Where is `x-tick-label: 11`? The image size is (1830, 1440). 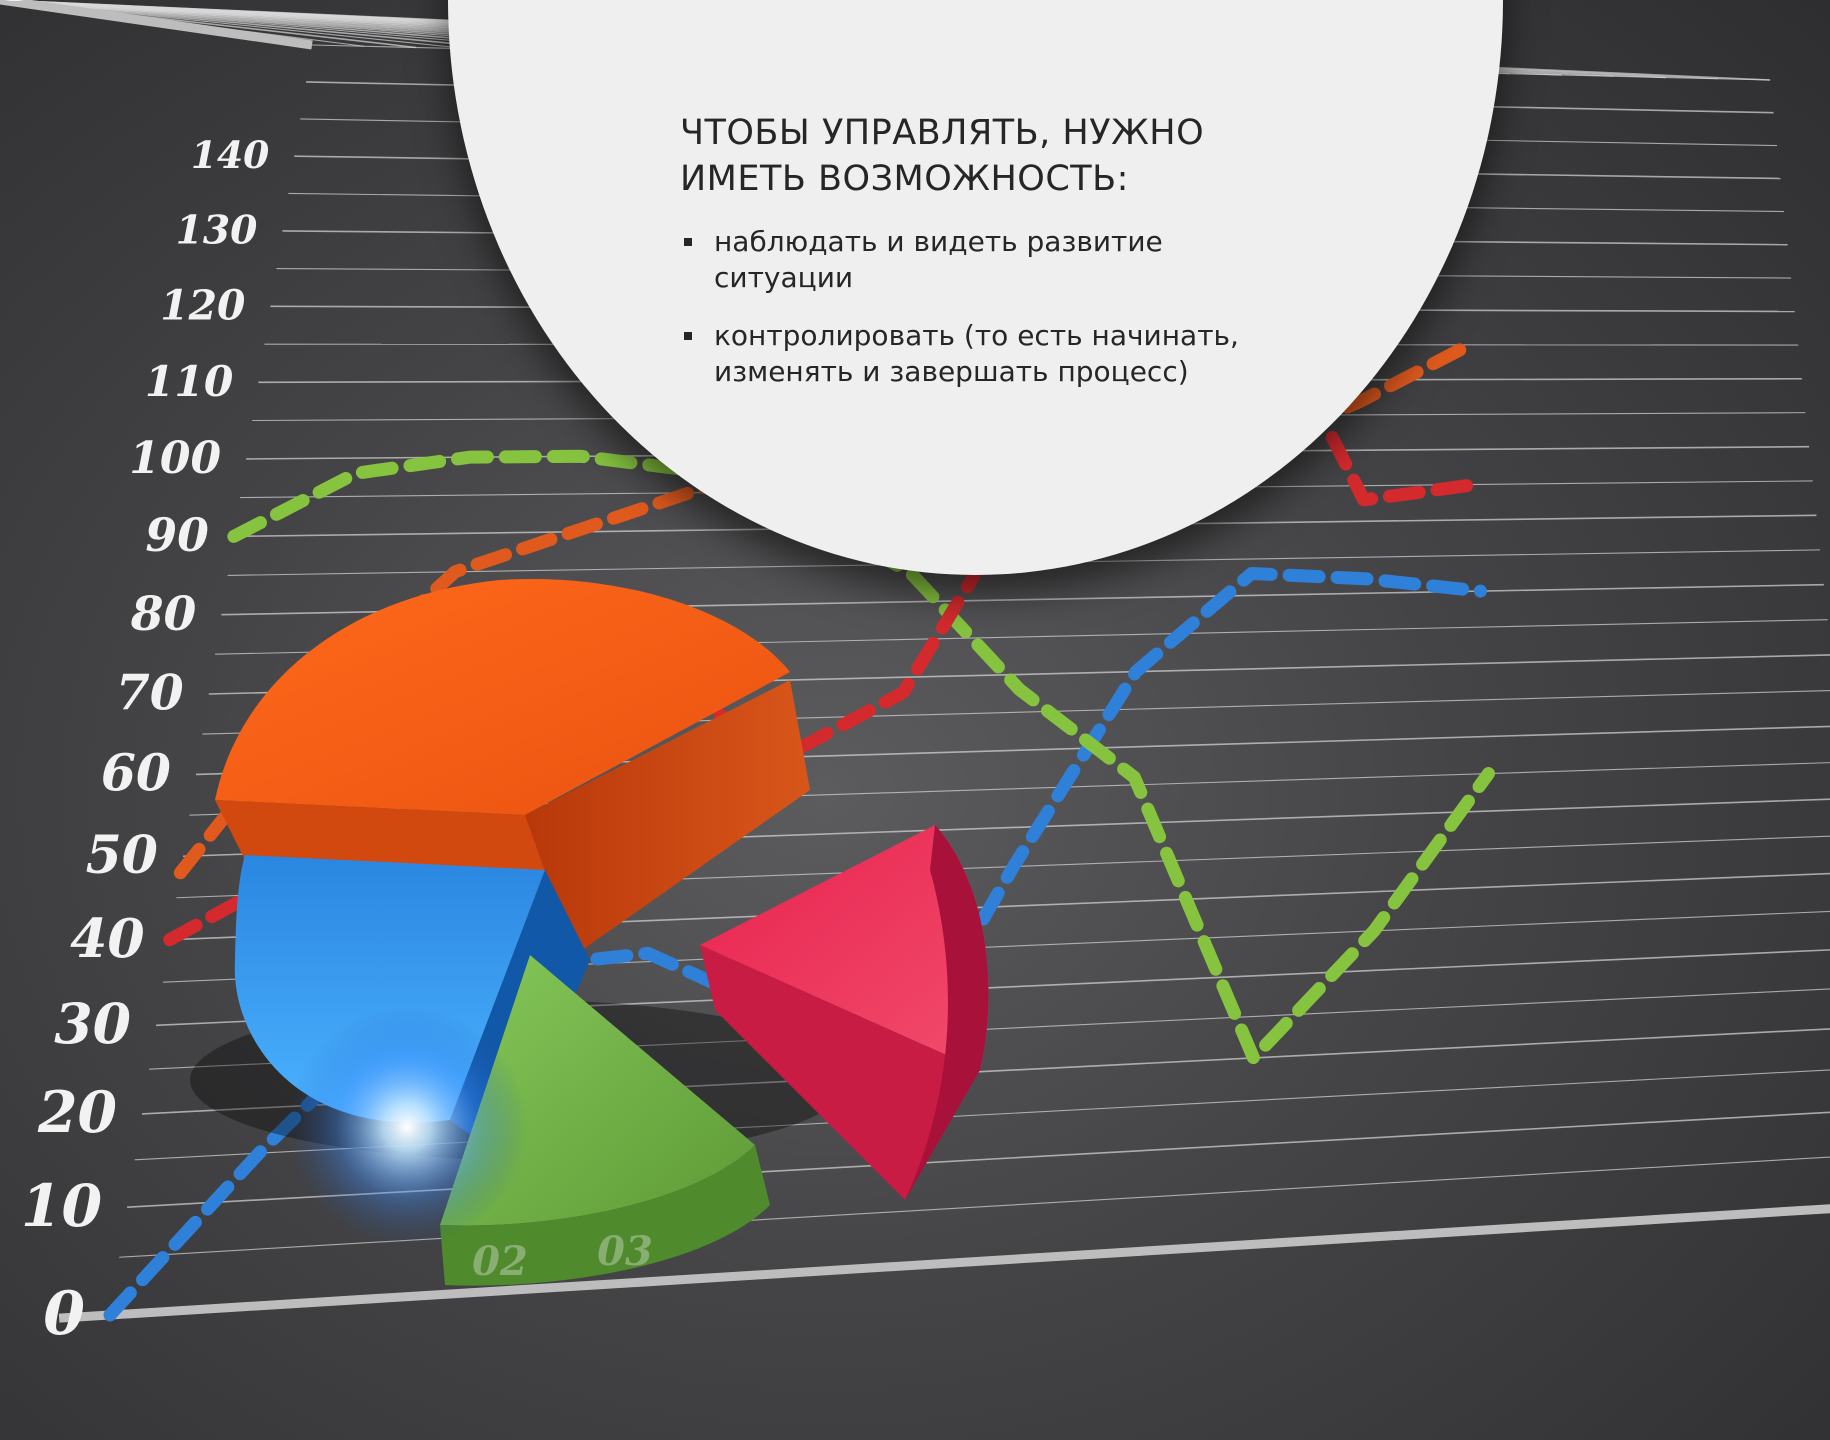 x-tick-label: 11 is located at coordinates (17, 6).